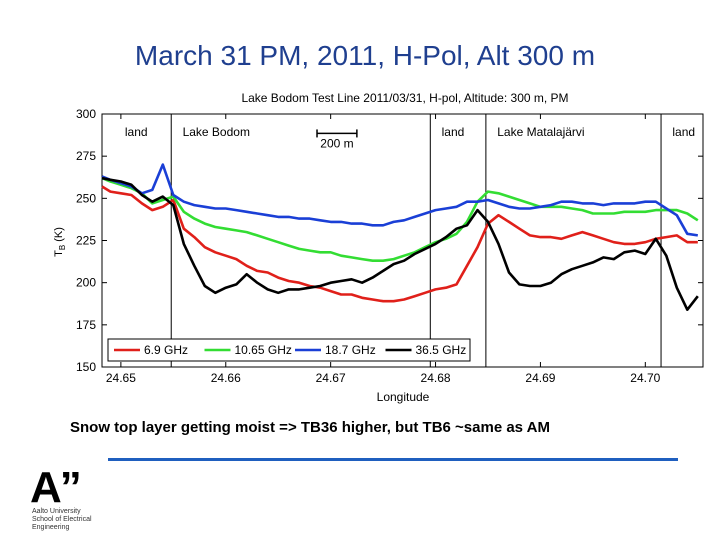 The height and width of the screenshot is (540, 720). What do you see at coordinates (86, 283) in the screenshot?
I see `y-tick-label-2: 200` at bounding box center [86, 283].